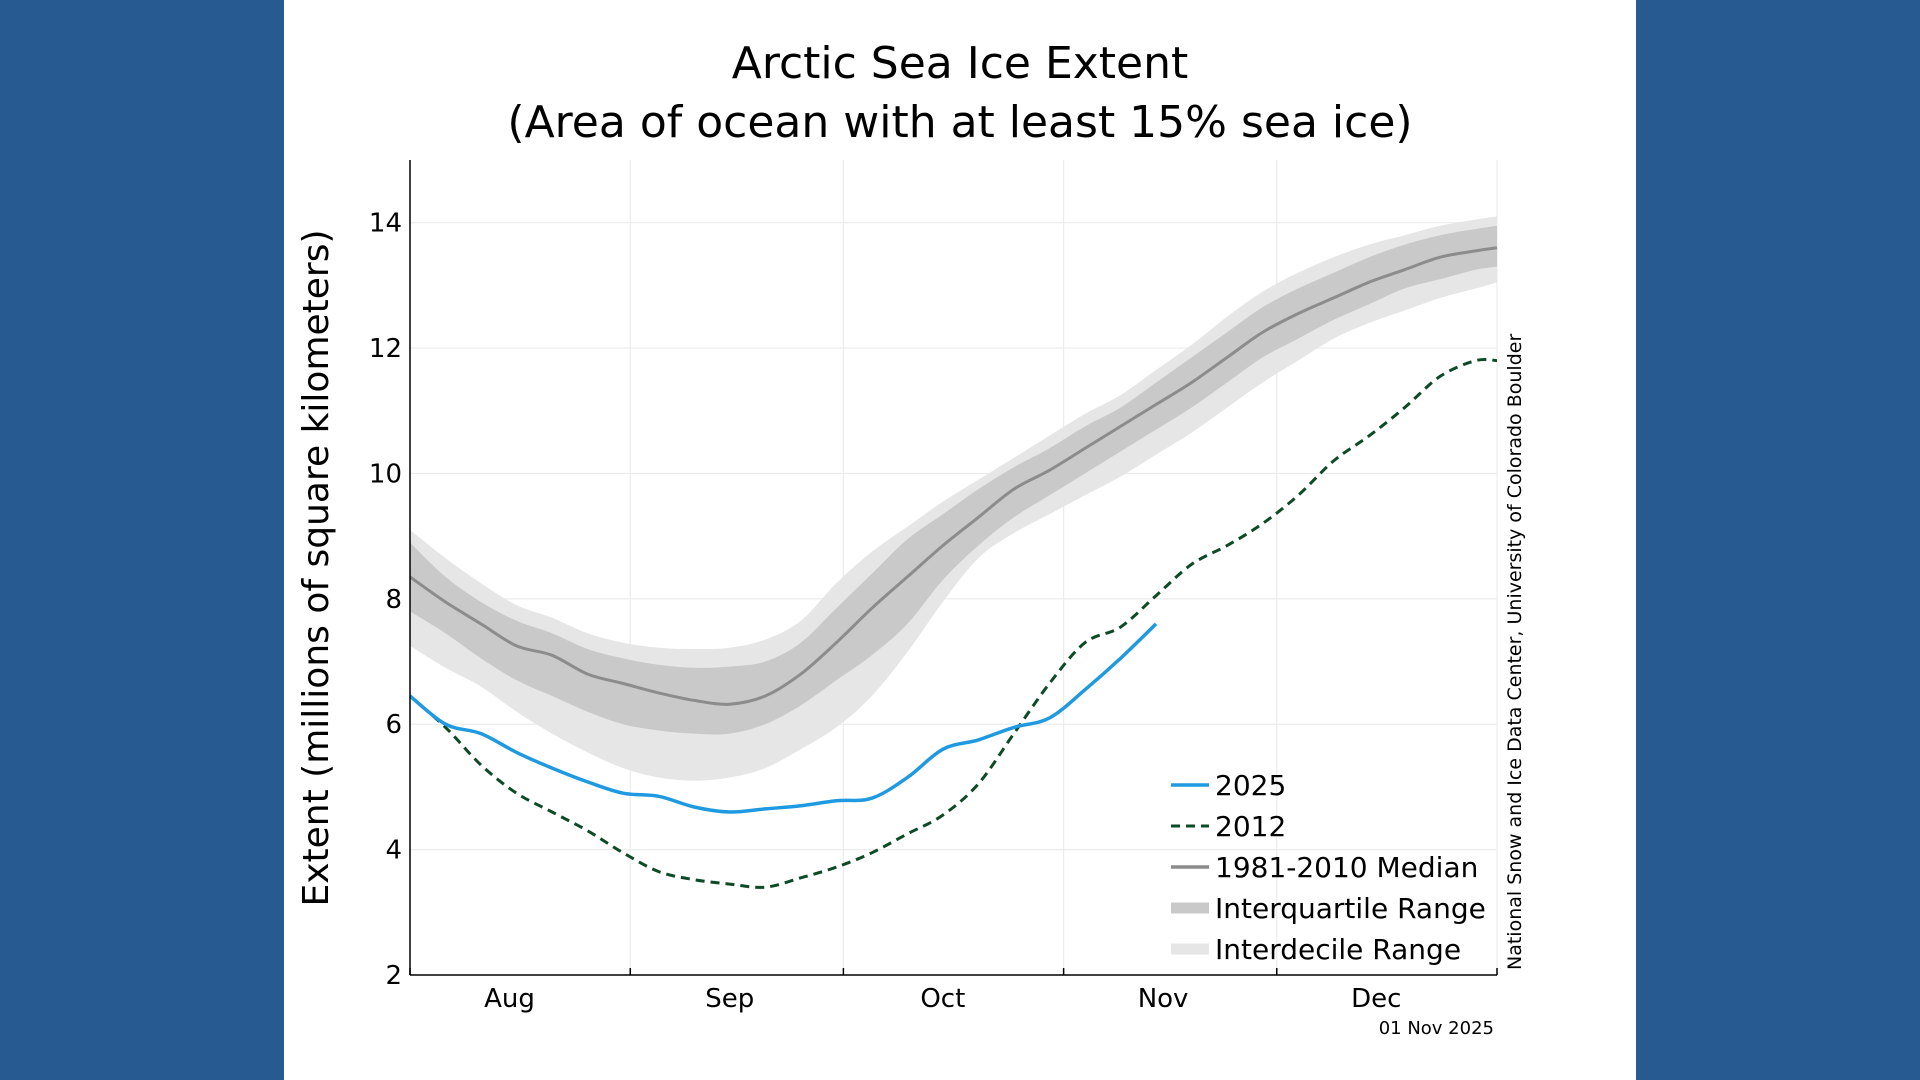  Describe the element at coordinates (393, 976) in the screenshot. I see `y-tick-label: 2` at that location.